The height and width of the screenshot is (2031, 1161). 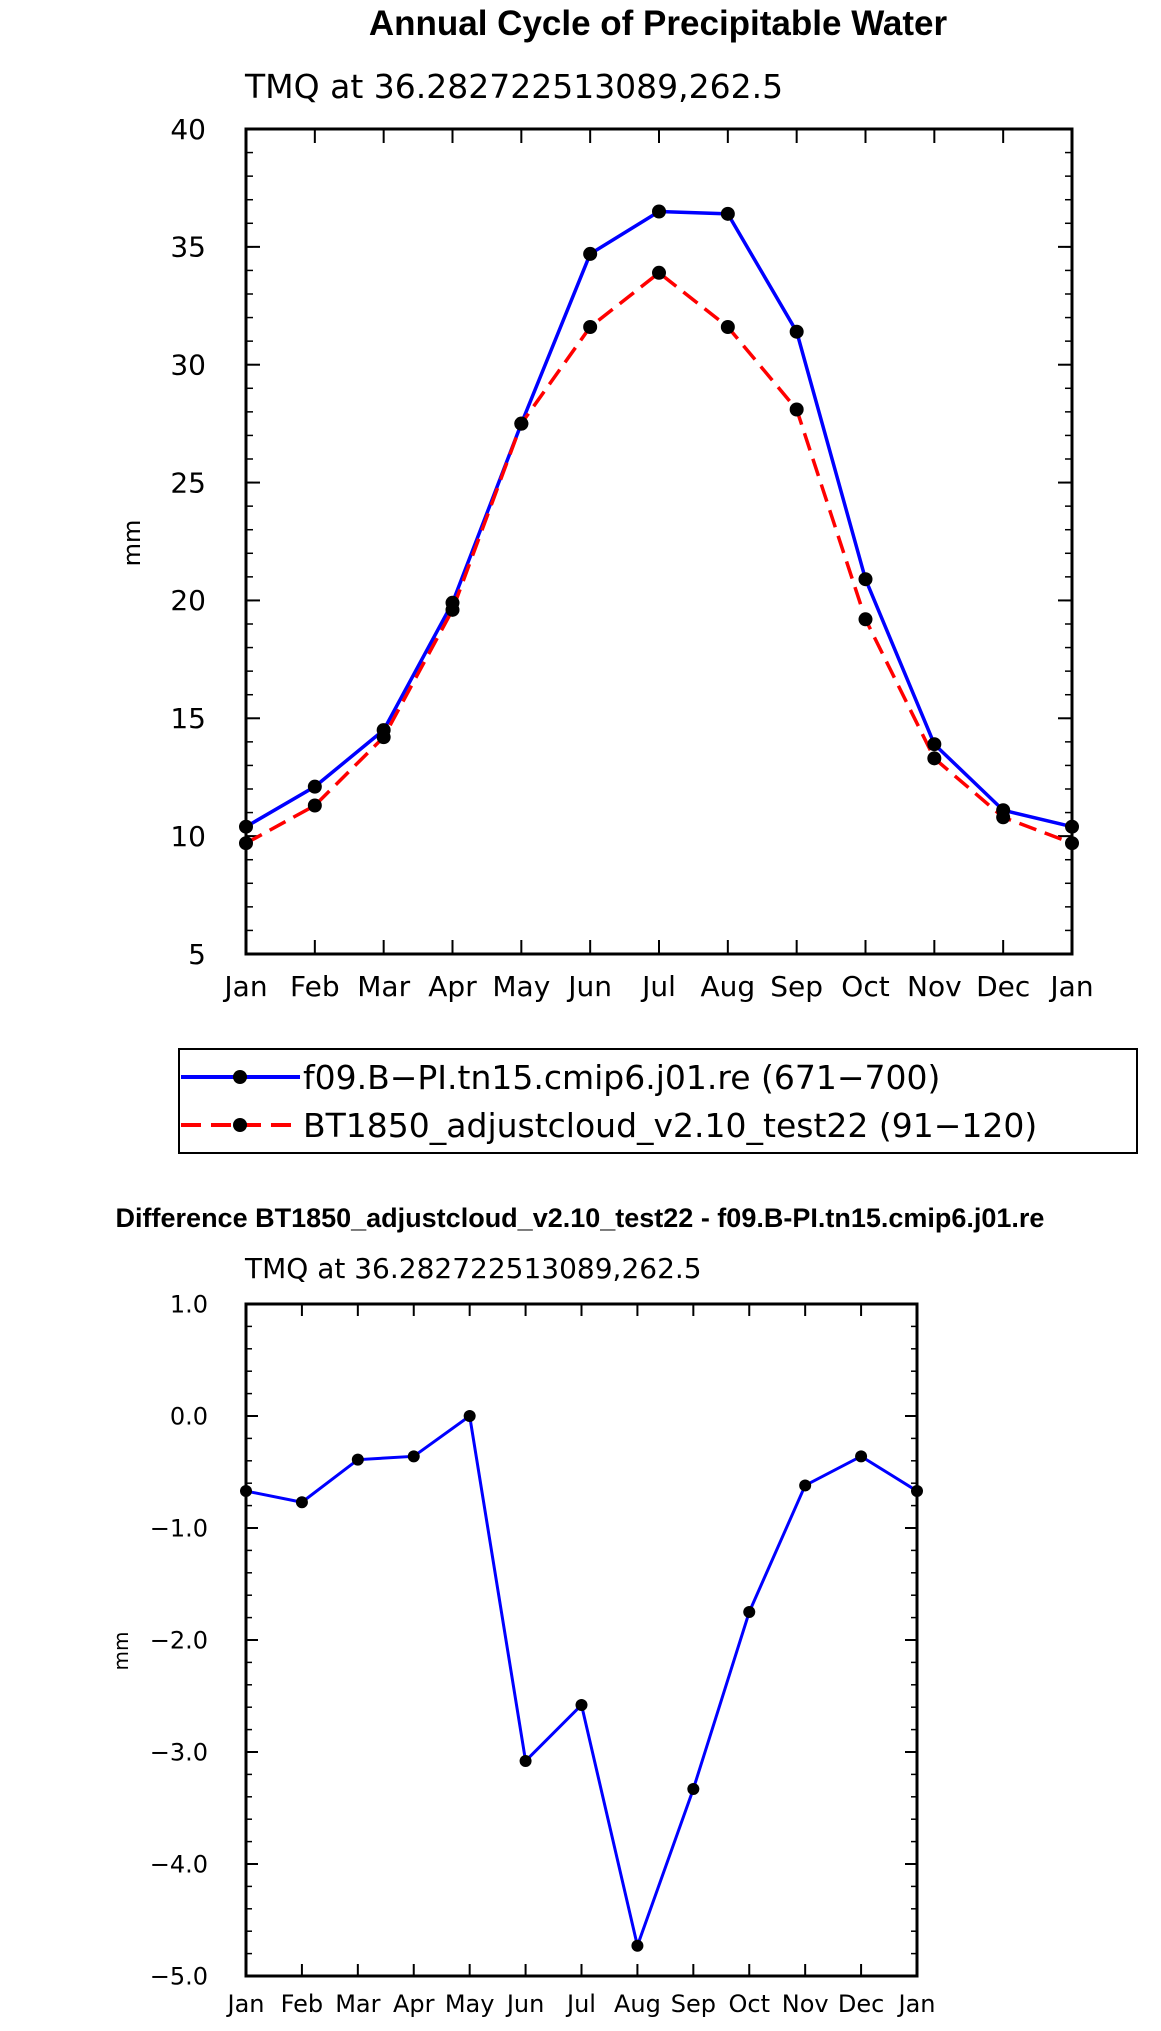 What do you see at coordinates (188, 247) in the screenshot?
I see `y-tick-label: 35` at bounding box center [188, 247].